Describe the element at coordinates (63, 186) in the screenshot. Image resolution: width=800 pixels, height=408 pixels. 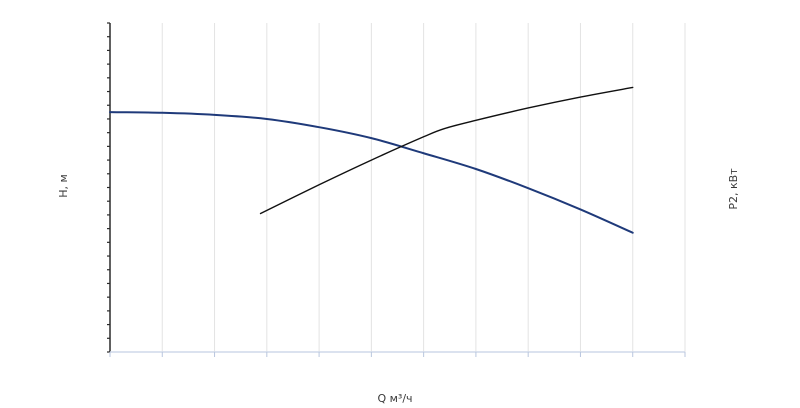
I see `left-y-axis-title: H, м` at that location.